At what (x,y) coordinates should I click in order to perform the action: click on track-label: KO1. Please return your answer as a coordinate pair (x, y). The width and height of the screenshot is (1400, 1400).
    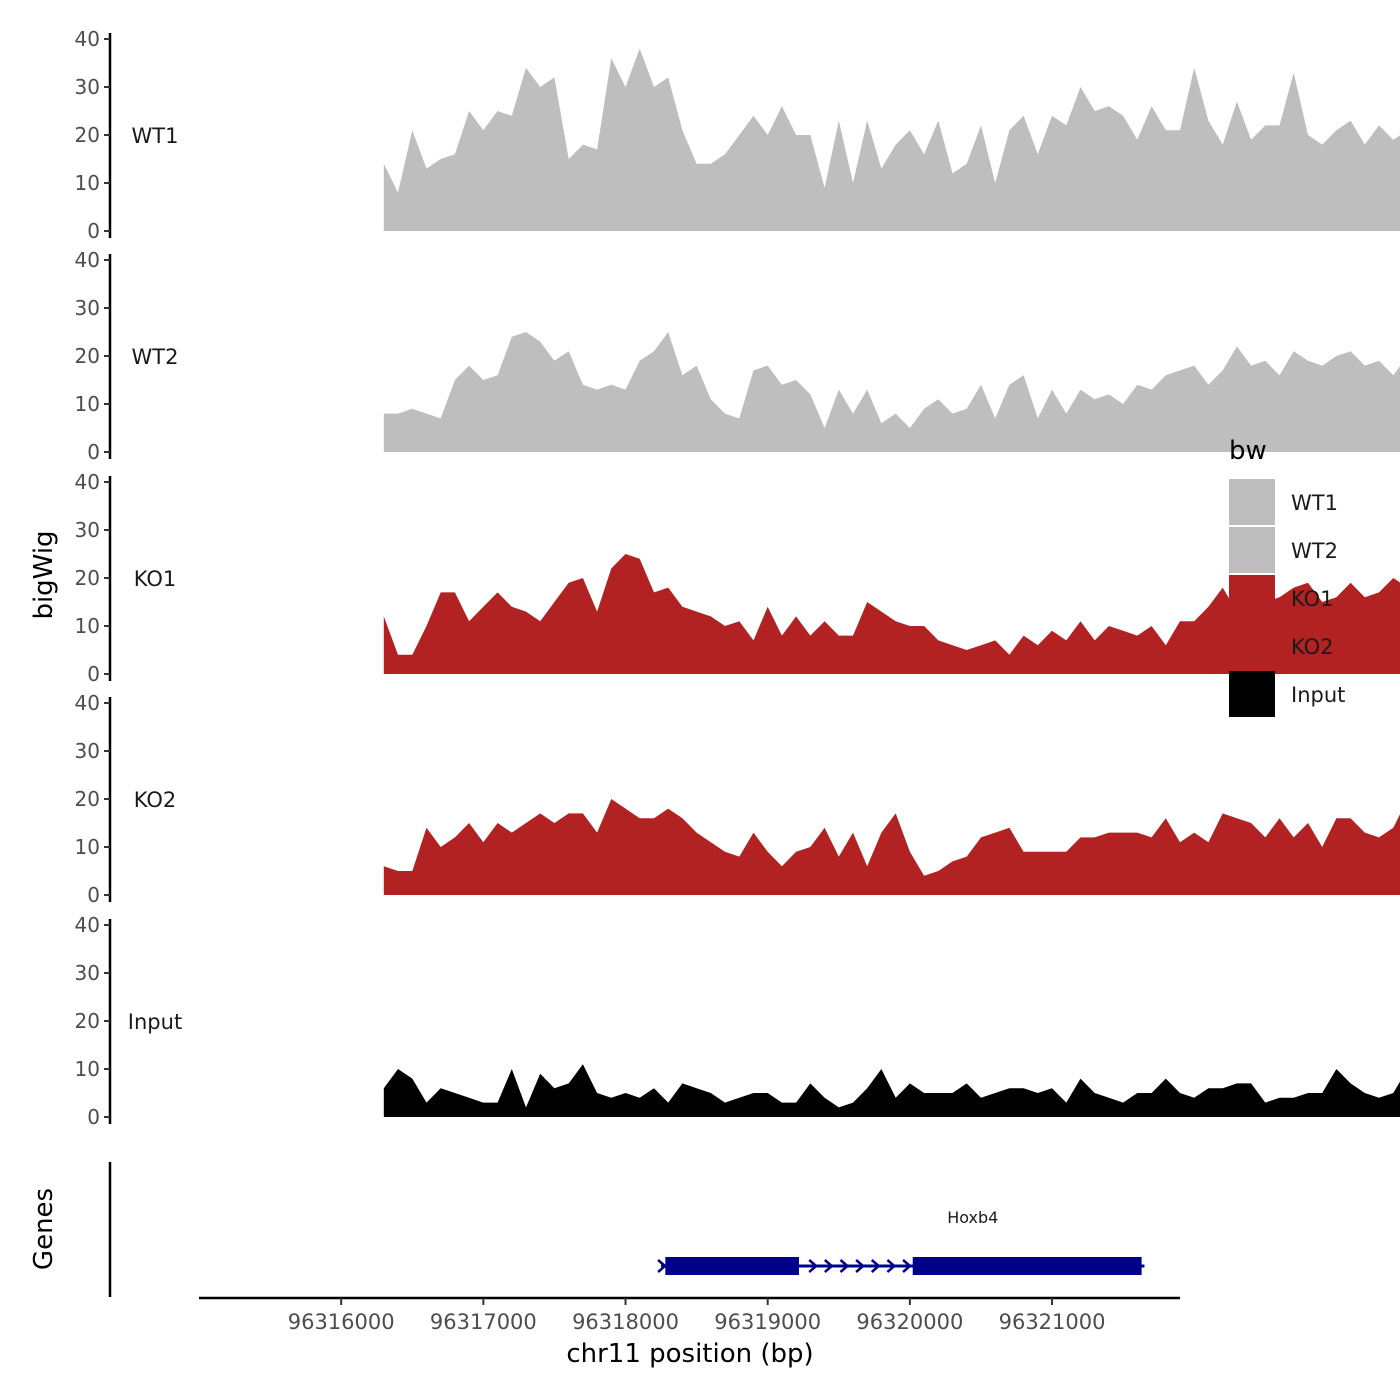
    Looking at the image, I should click on (155, 579).